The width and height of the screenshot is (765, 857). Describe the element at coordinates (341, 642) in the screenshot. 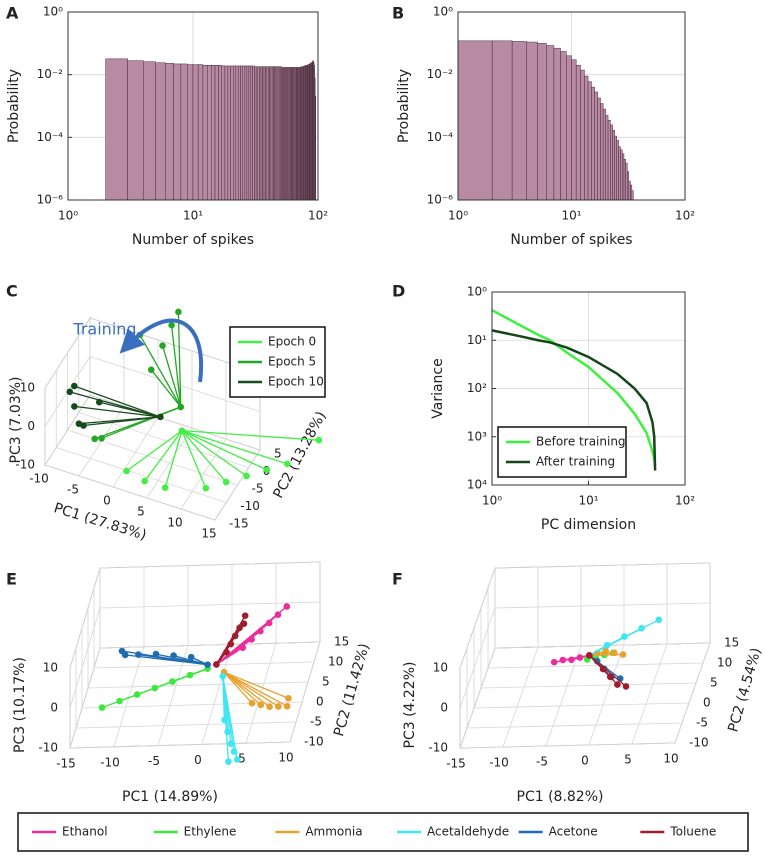

I see `y-tick-label: 15` at that location.